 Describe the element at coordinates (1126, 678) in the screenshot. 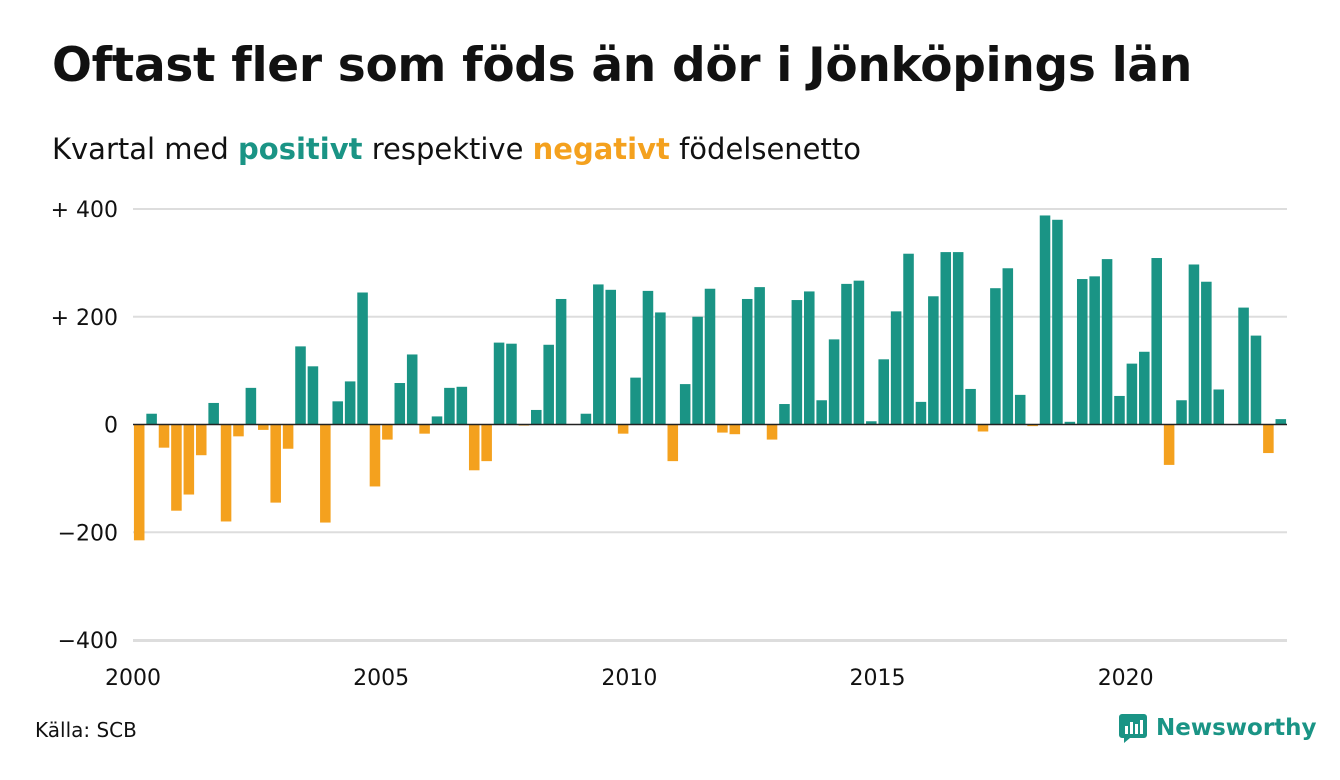

I see `x-tick-label: 2020` at that location.